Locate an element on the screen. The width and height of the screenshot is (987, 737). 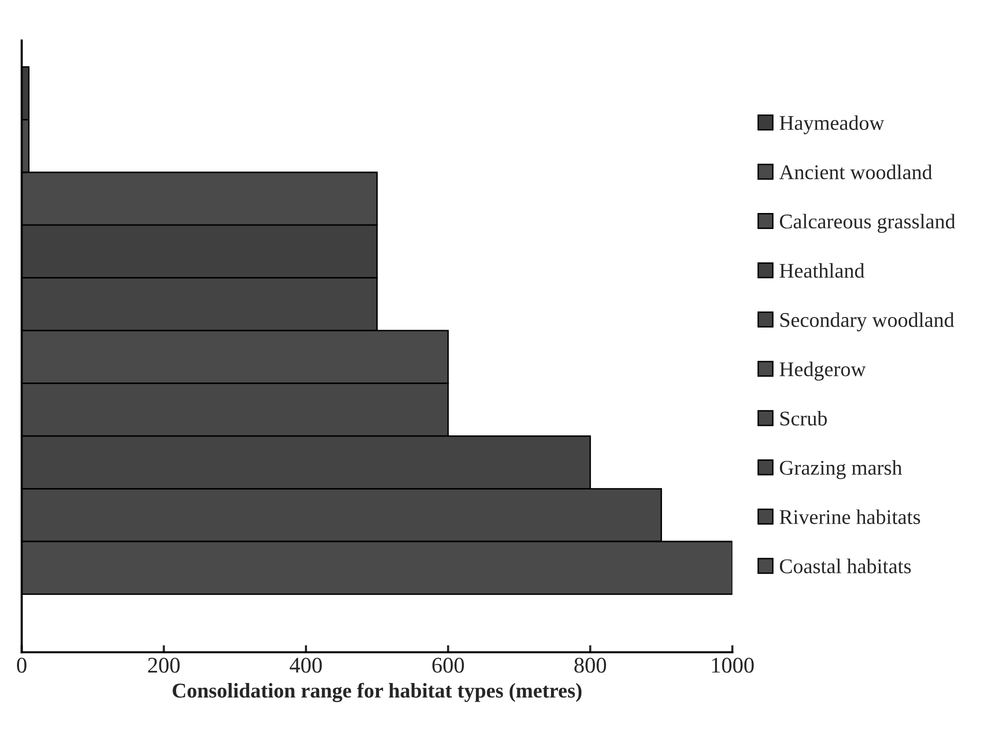
legend-label: Haymeadow is located at coordinates (832, 124).